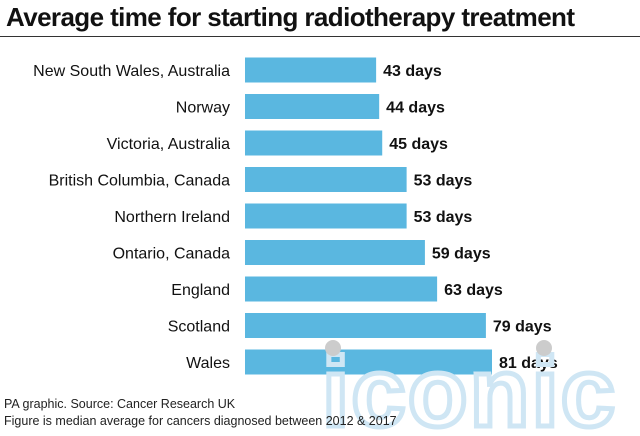 The width and height of the screenshot is (640, 436). I want to click on category-label: British Columbia, Canada, so click(140, 181).